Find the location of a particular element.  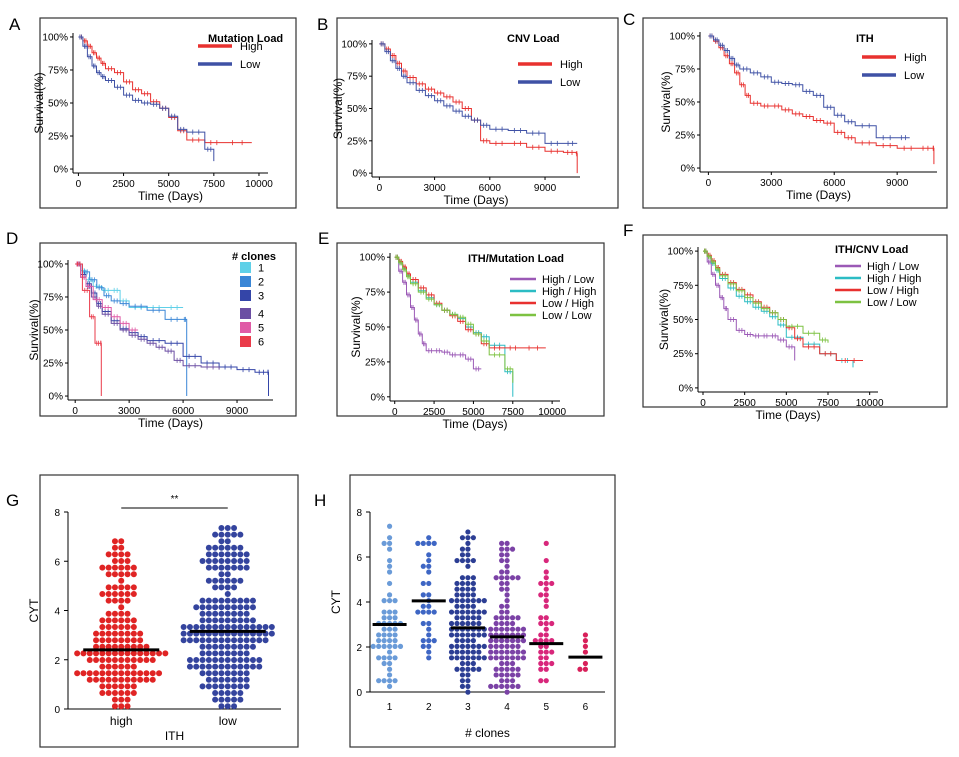

y-tick-label: 25% is located at coordinates (53, 364).